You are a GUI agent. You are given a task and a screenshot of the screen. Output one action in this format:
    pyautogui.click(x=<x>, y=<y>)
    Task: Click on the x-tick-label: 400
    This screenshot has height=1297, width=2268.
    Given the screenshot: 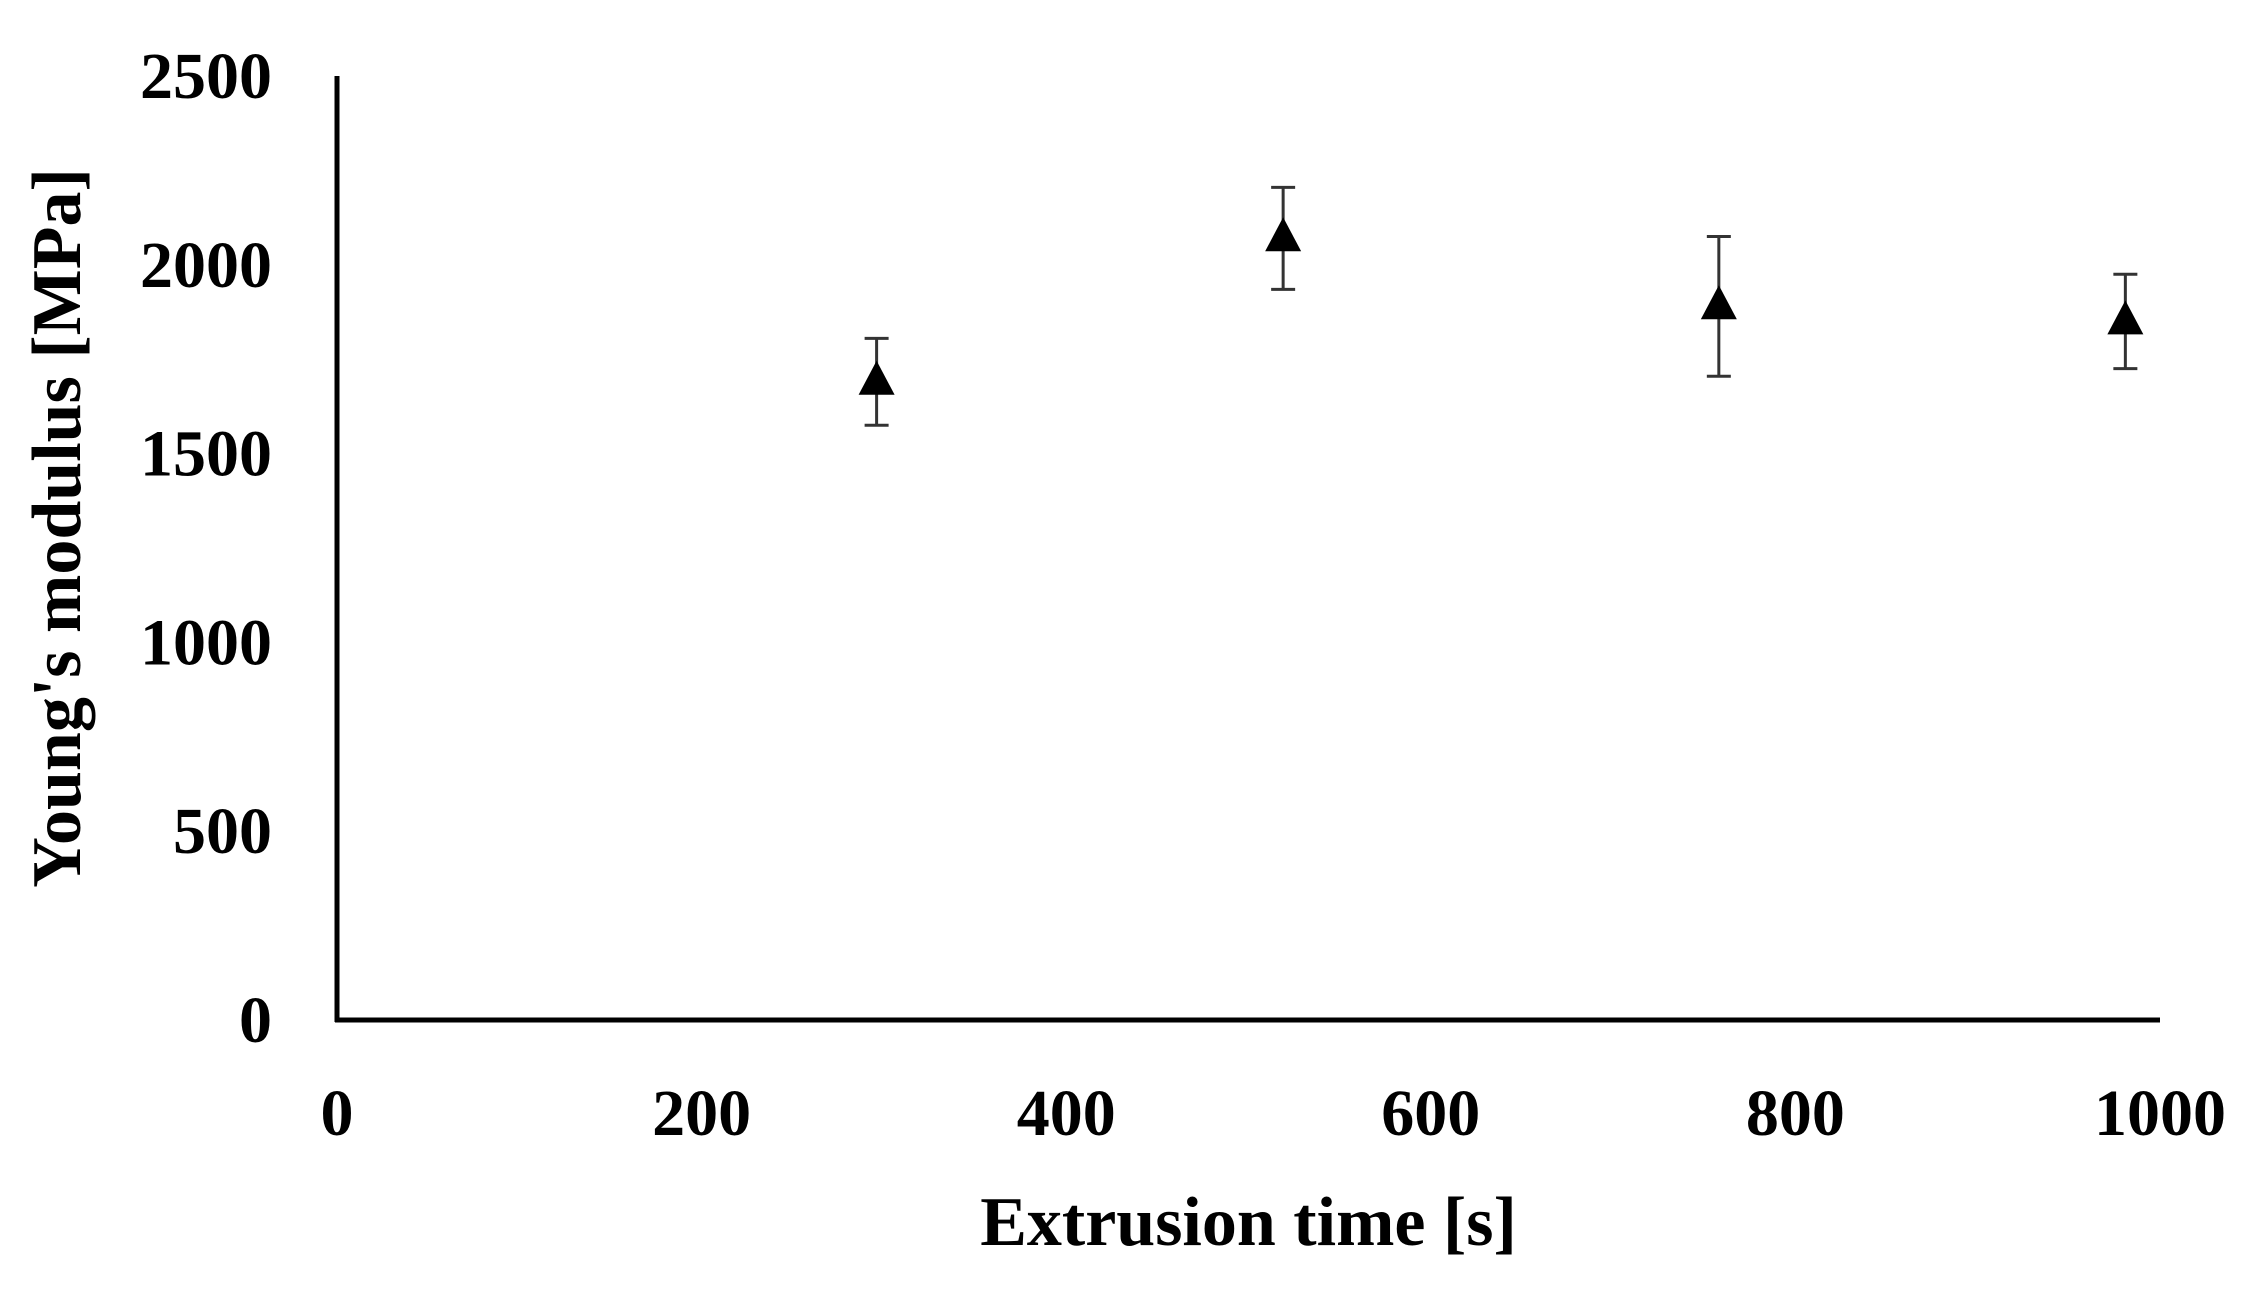 What is the action you would take?
    pyautogui.click(x=1066, y=1113)
    